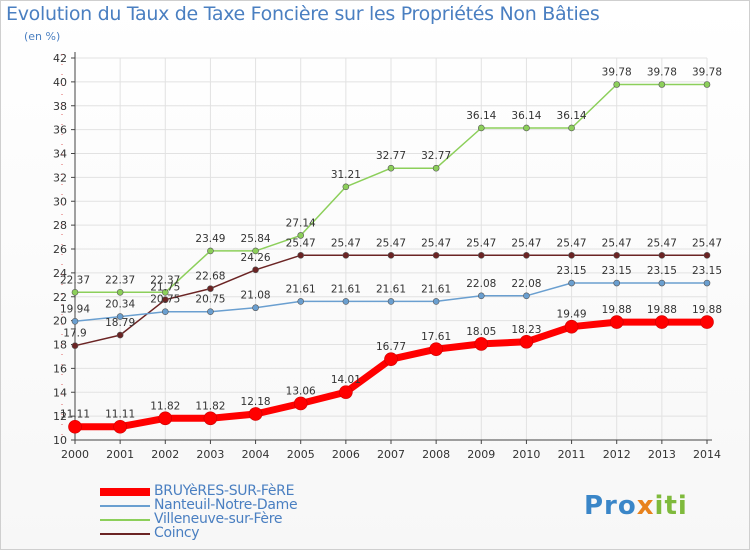 This screenshot has height=550, width=750. I want to click on x-tick-label: 2013, so click(662, 454).